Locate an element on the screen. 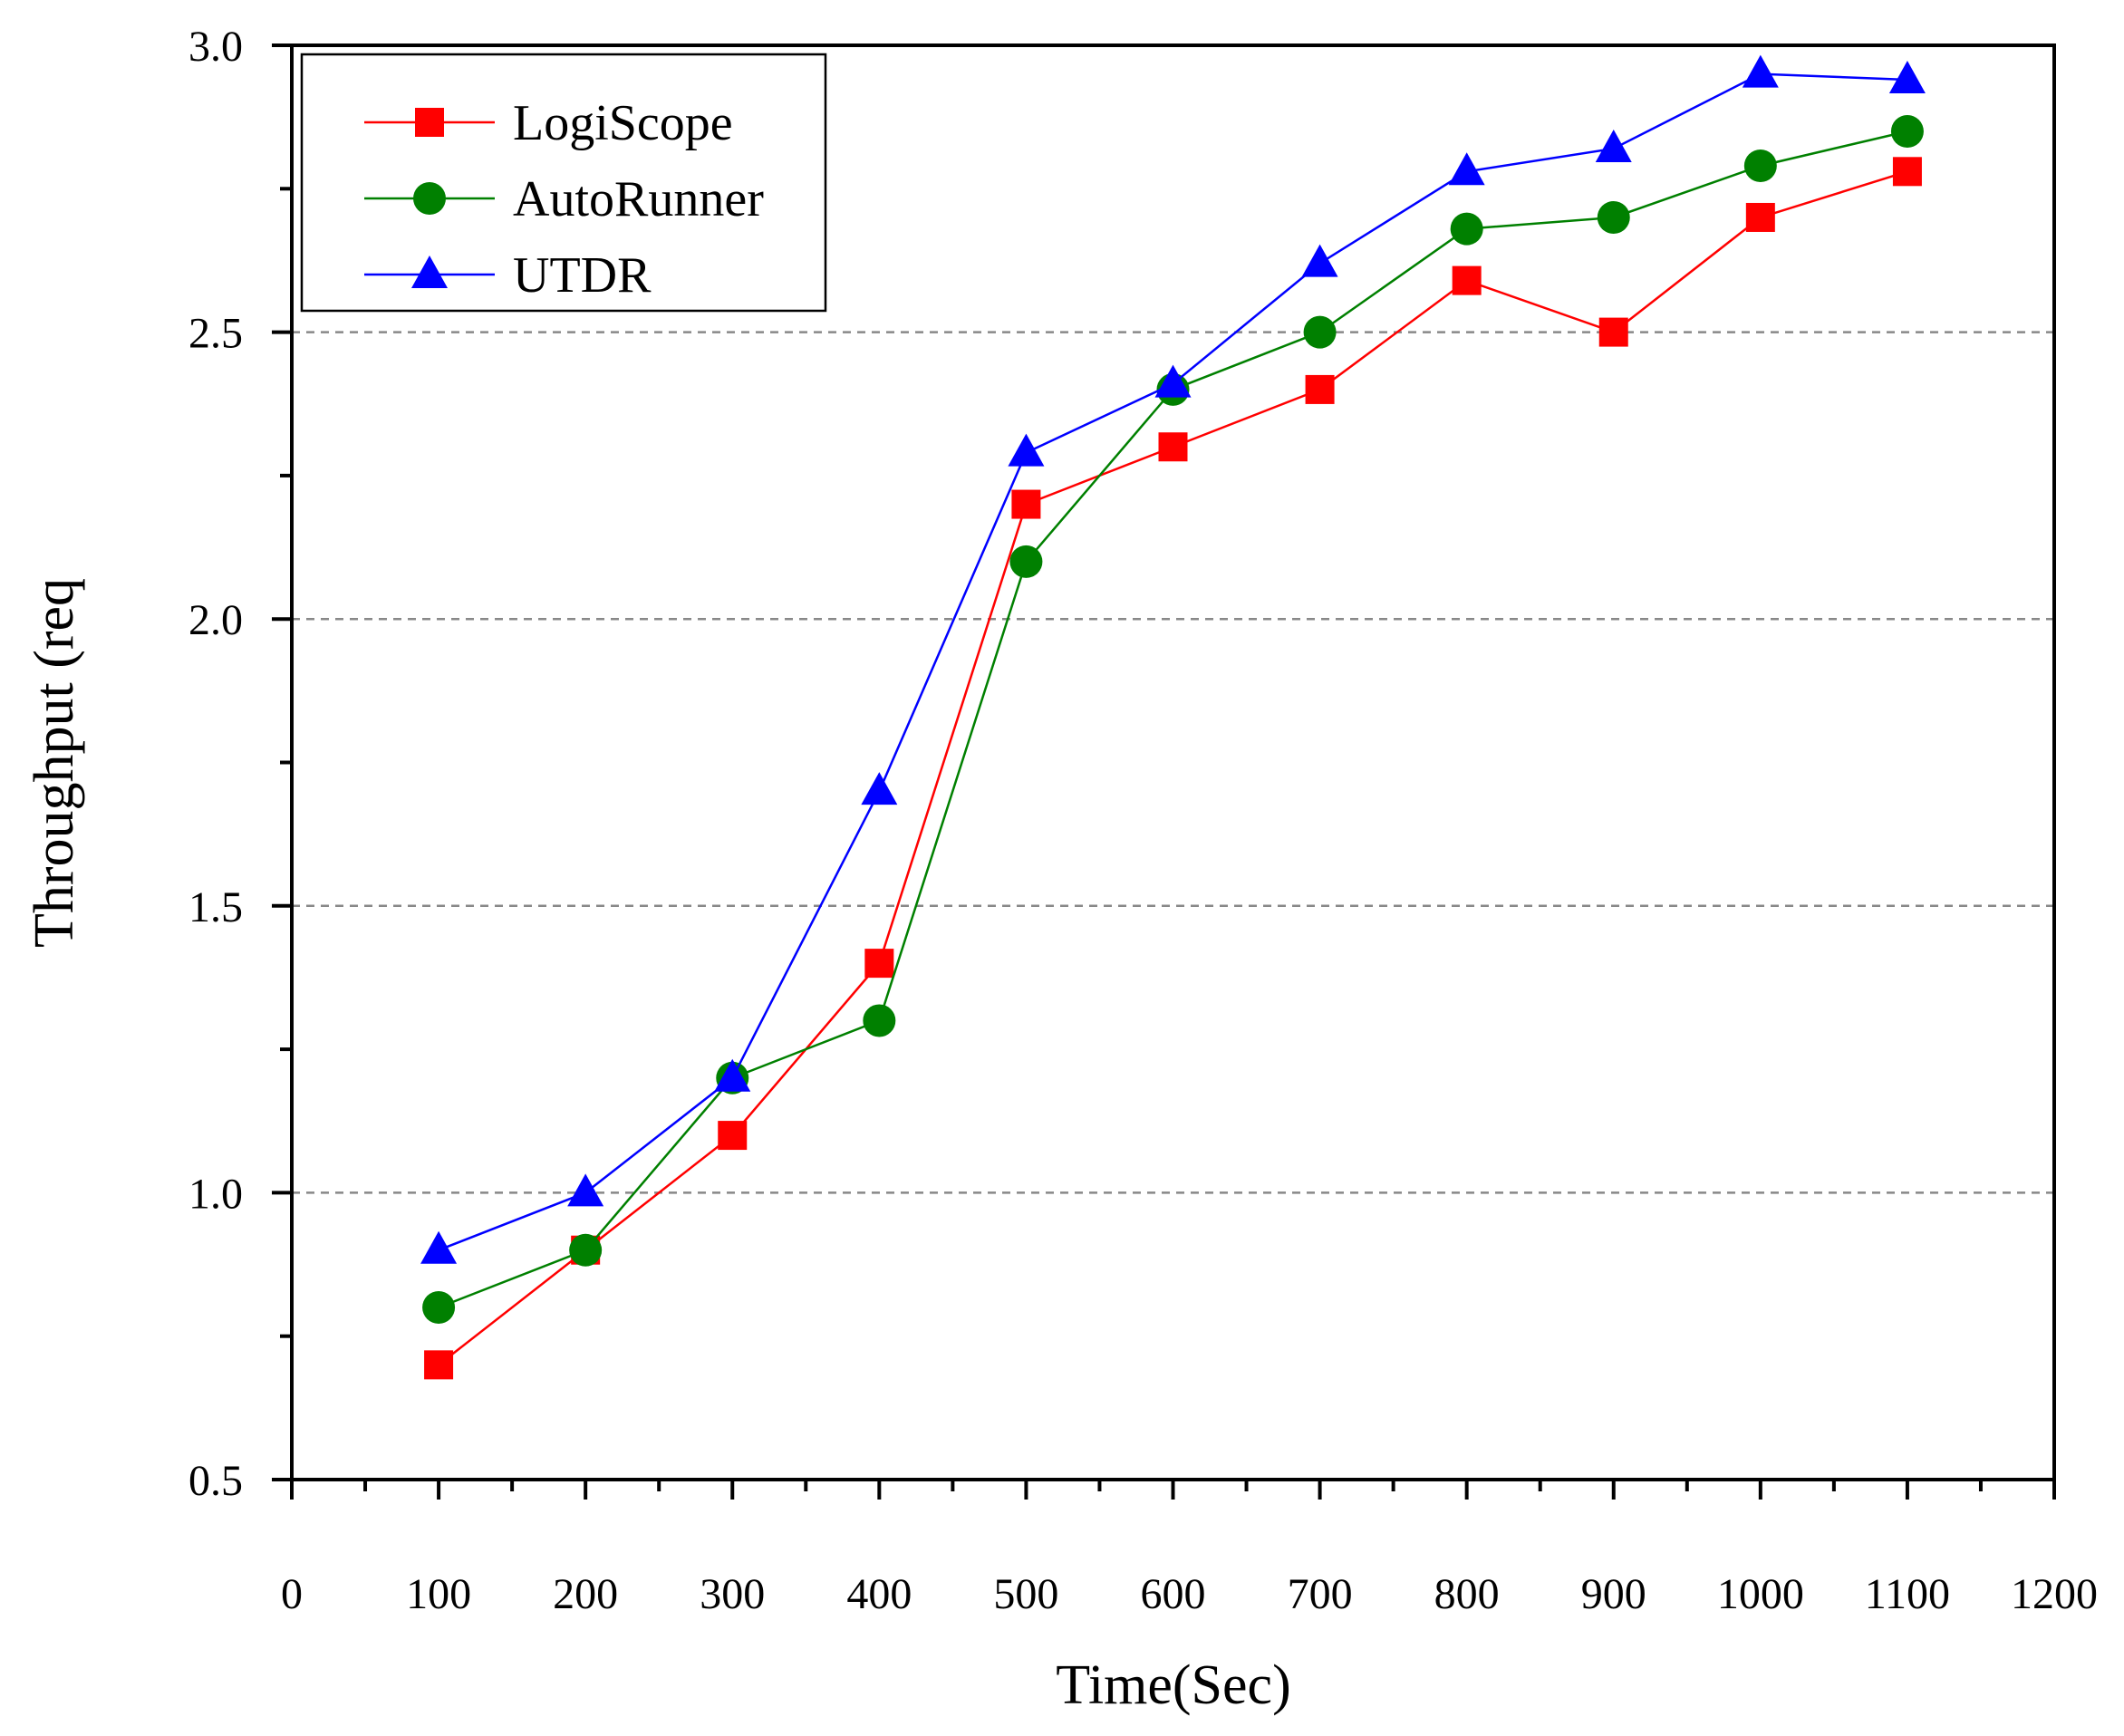 The height and width of the screenshot is (1736, 2124). y-tick-label: 3.0 is located at coordinates (215, 47).